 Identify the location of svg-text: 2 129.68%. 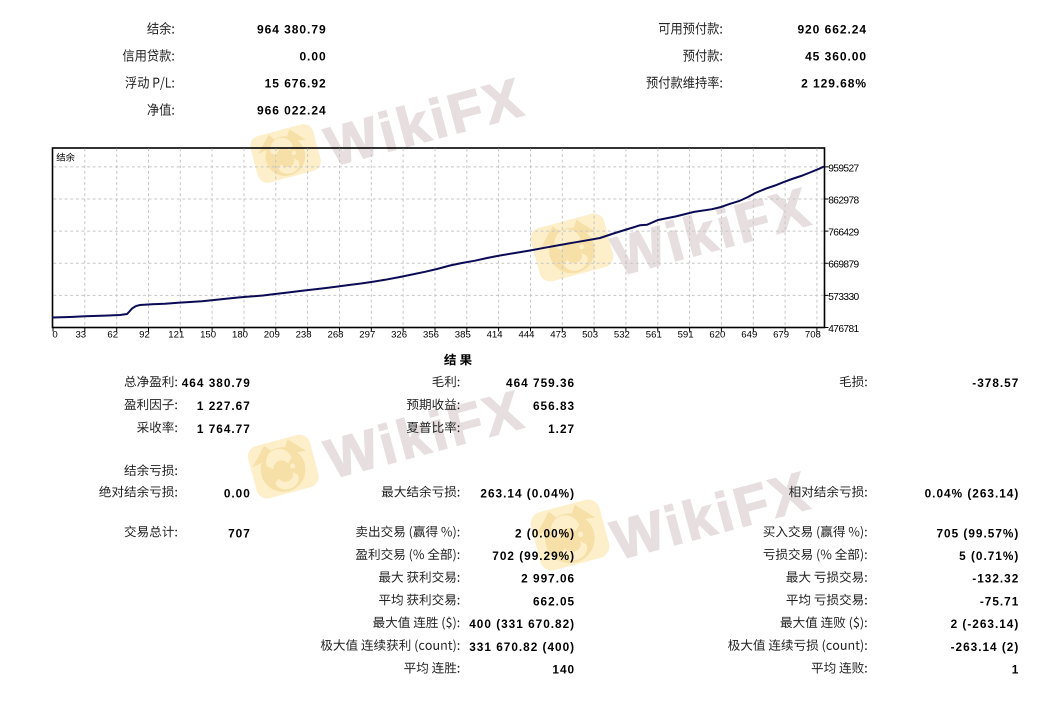
(834, 84).